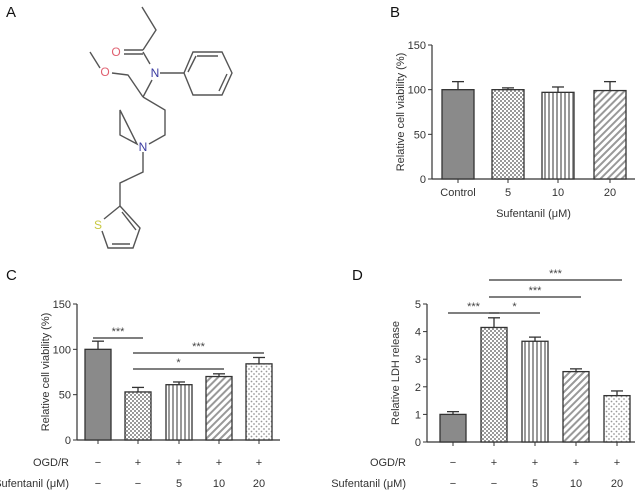 This screenshot has width=643, height=496. I want to click on y-tick-label: 4, so click(418, 333).